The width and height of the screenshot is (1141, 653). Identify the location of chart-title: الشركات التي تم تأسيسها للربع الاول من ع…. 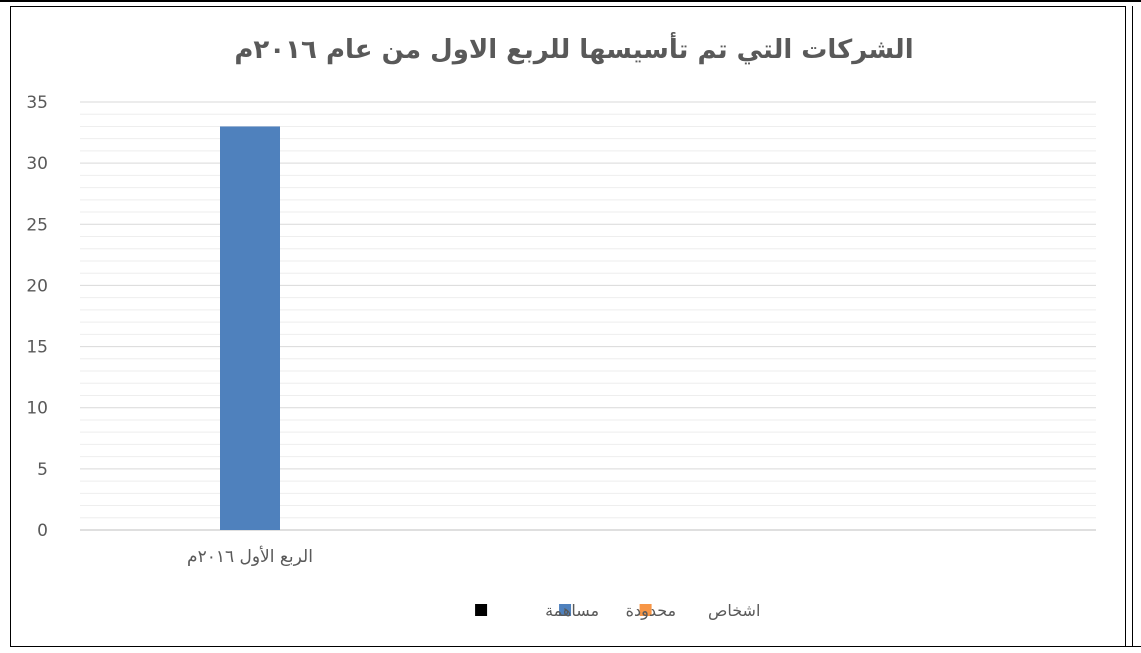
(573, 48).